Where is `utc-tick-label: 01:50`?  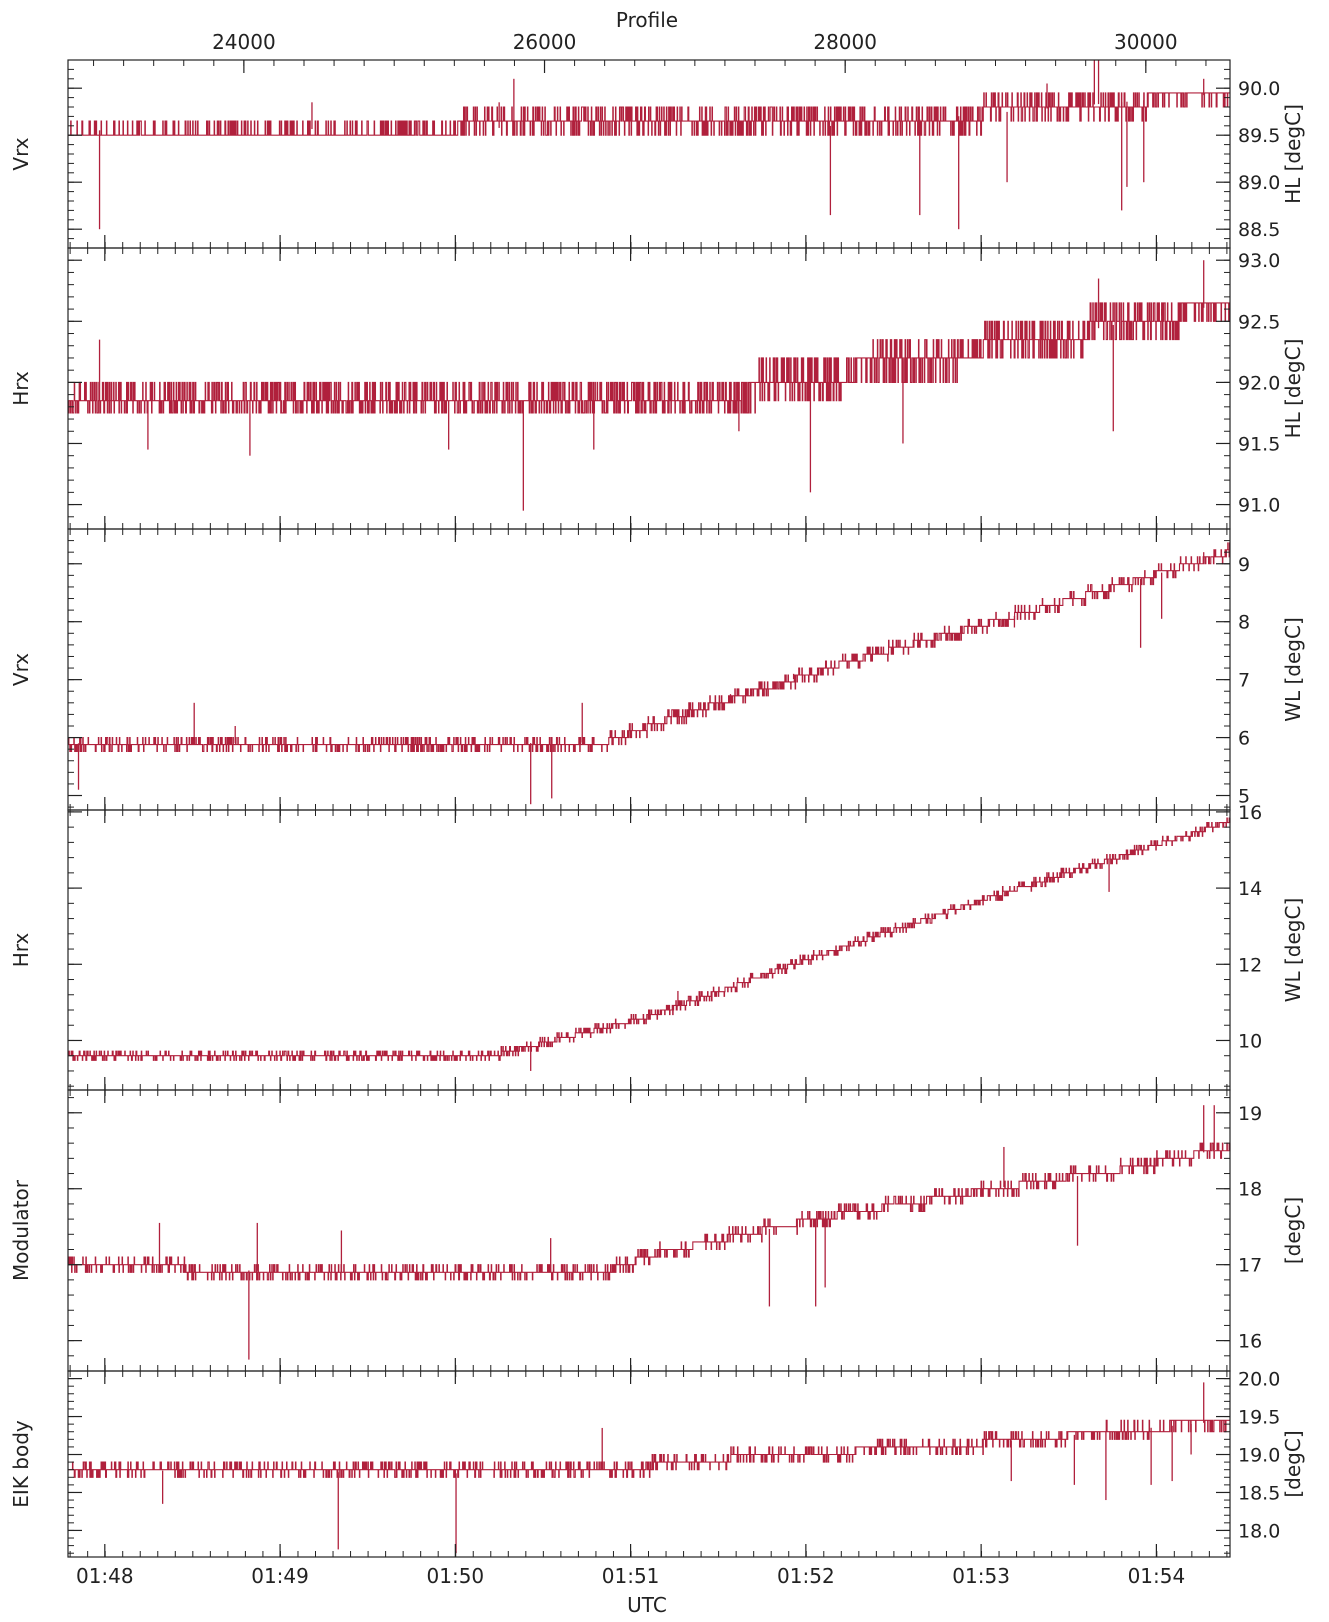
utc-tick-label: 01:50 is located at coordinates (456, 1576).